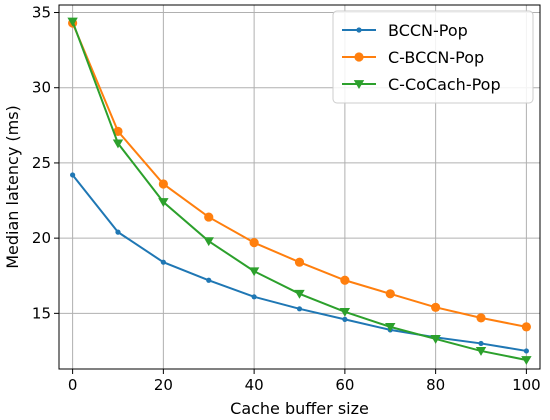 The image size is (550, 420). What do you see at coordinates (304, 381) in the screenshot?
I see `x-axis-ticks: 0 20 40 60 80 100` at bounding box center [304, 381].